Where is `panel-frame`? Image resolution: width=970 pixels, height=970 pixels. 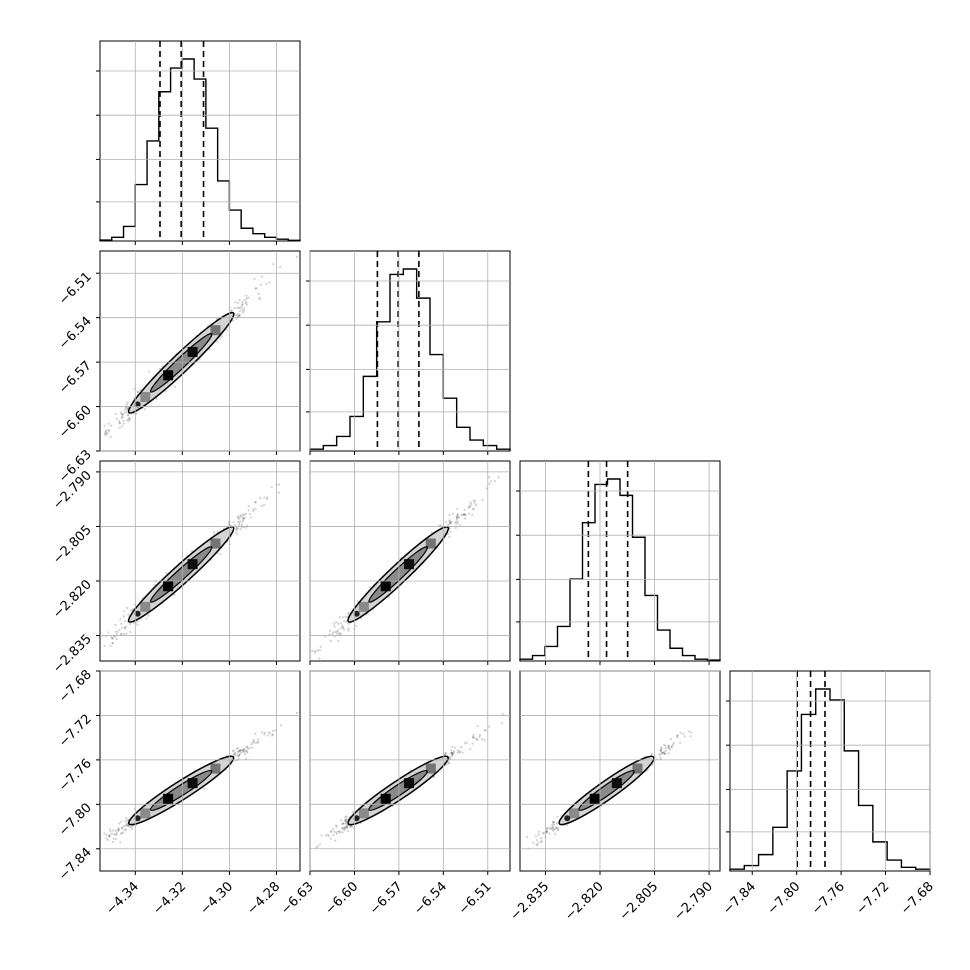
panel-frame is located at coordinates (200, 141).